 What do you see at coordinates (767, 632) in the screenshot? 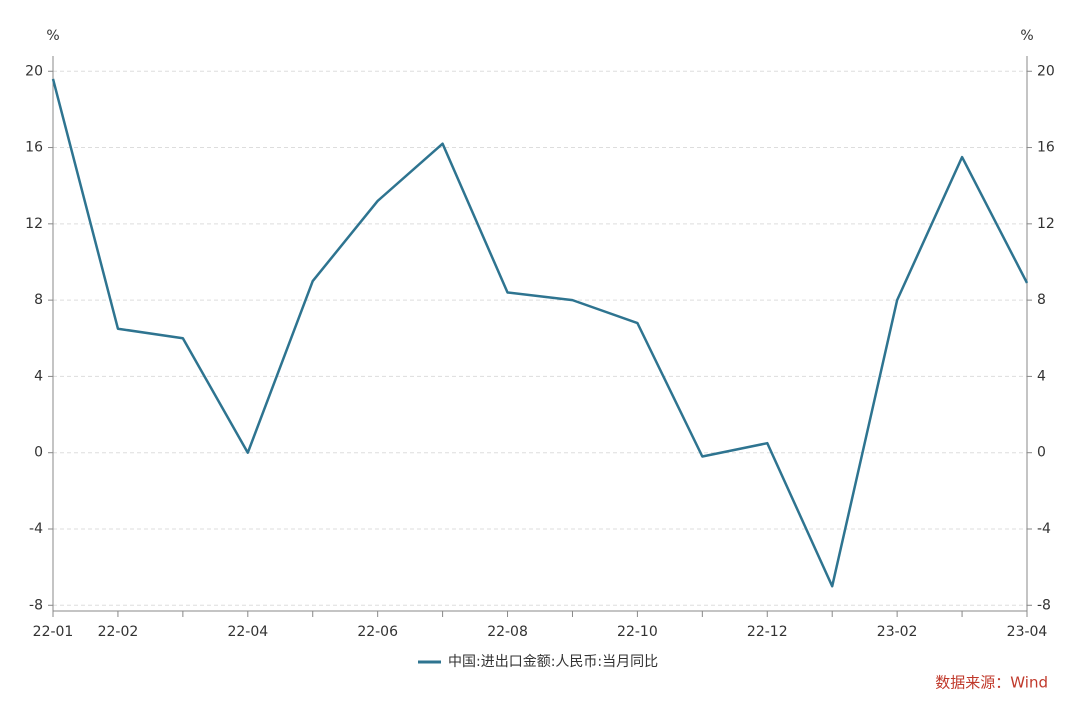
I see `x-tick-label: 22-12` at bounding box center [767, 632].